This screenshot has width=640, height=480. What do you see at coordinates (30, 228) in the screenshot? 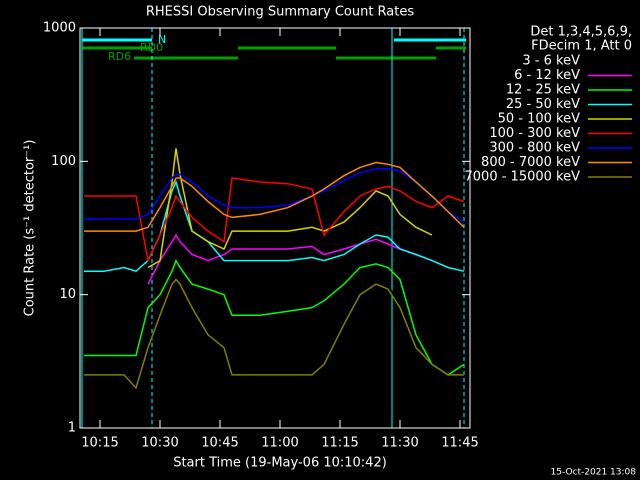
I see `y-axis-label: Count Rate (s⁻¹ detector⁻¹)` at bounding box center [30, 228].